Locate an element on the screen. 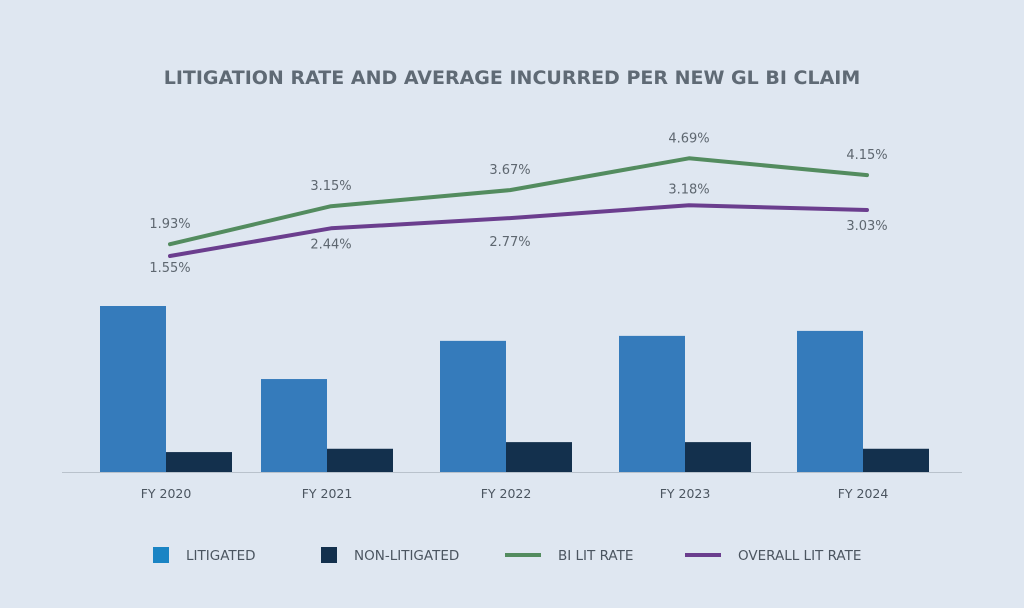 The width and height of the screenshot is (1024, 608). legend-swatch-overall-lit-rate is located at coordinates (703, 555).